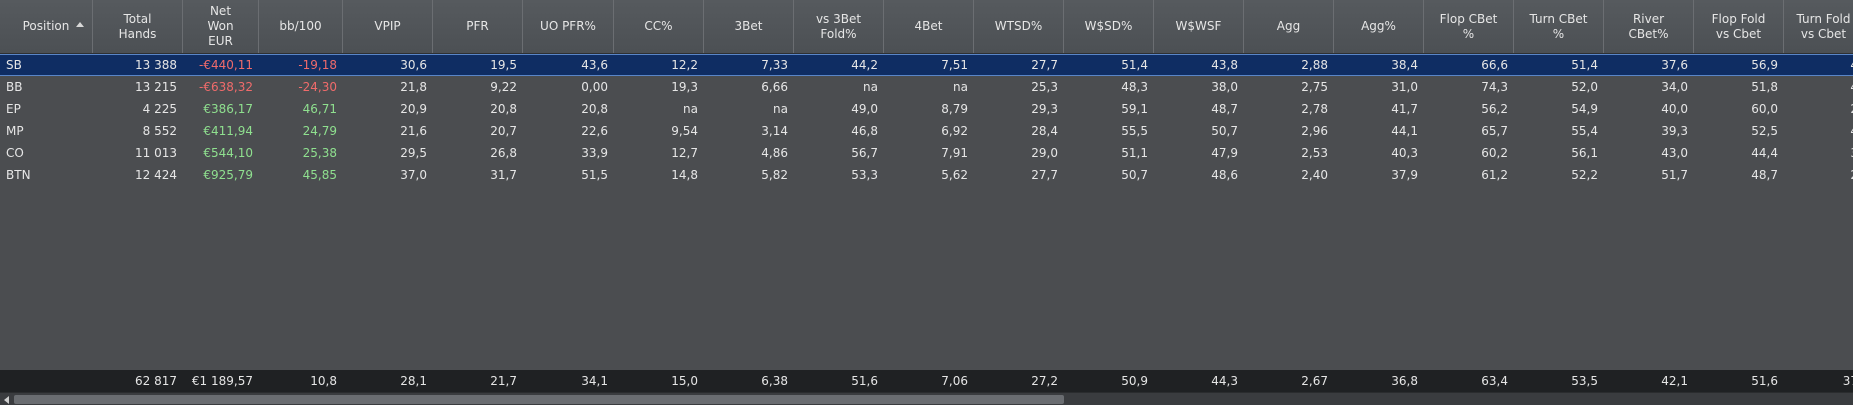 The width and height of the screenshot is (1853, 405). What do you see at coordinates (228, 131) in the screenshot?
I see `cell-net: €411,94` at bounding box center [228, 131].